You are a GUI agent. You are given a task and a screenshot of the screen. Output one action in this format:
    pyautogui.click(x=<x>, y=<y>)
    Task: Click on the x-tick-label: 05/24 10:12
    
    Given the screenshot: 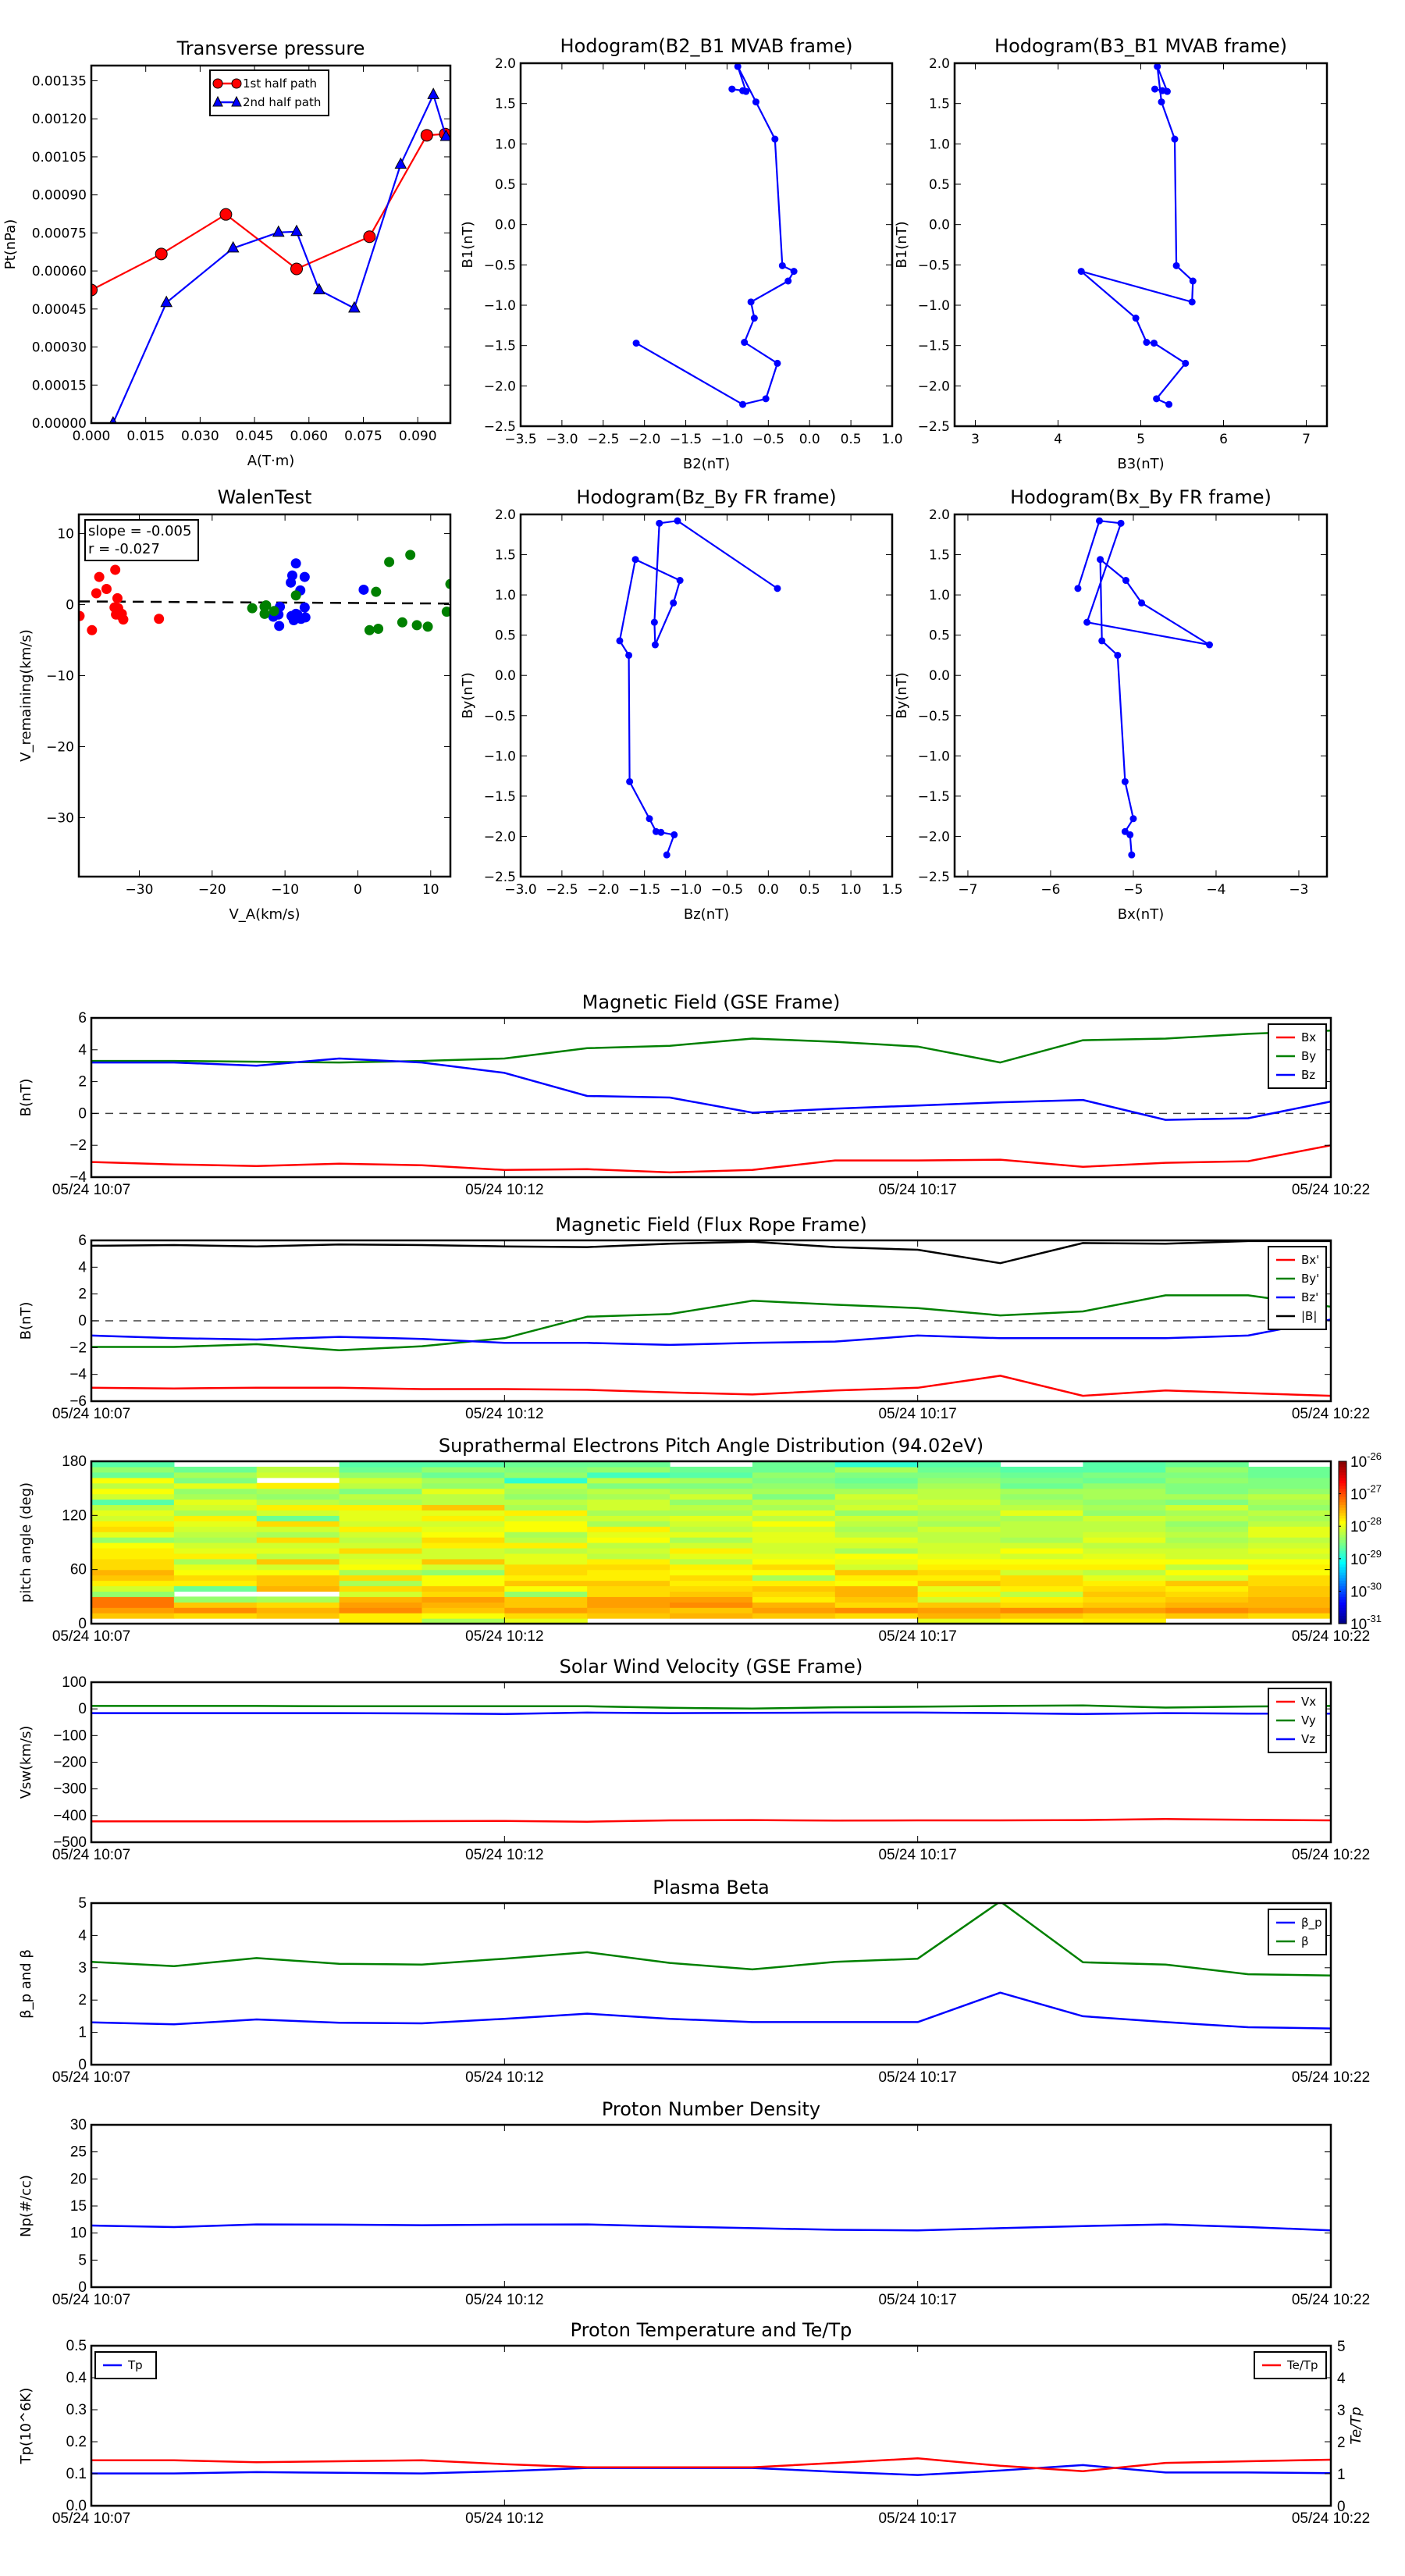 What is the action you would take?
    pyautogui.click(x=504, y=1414)
    